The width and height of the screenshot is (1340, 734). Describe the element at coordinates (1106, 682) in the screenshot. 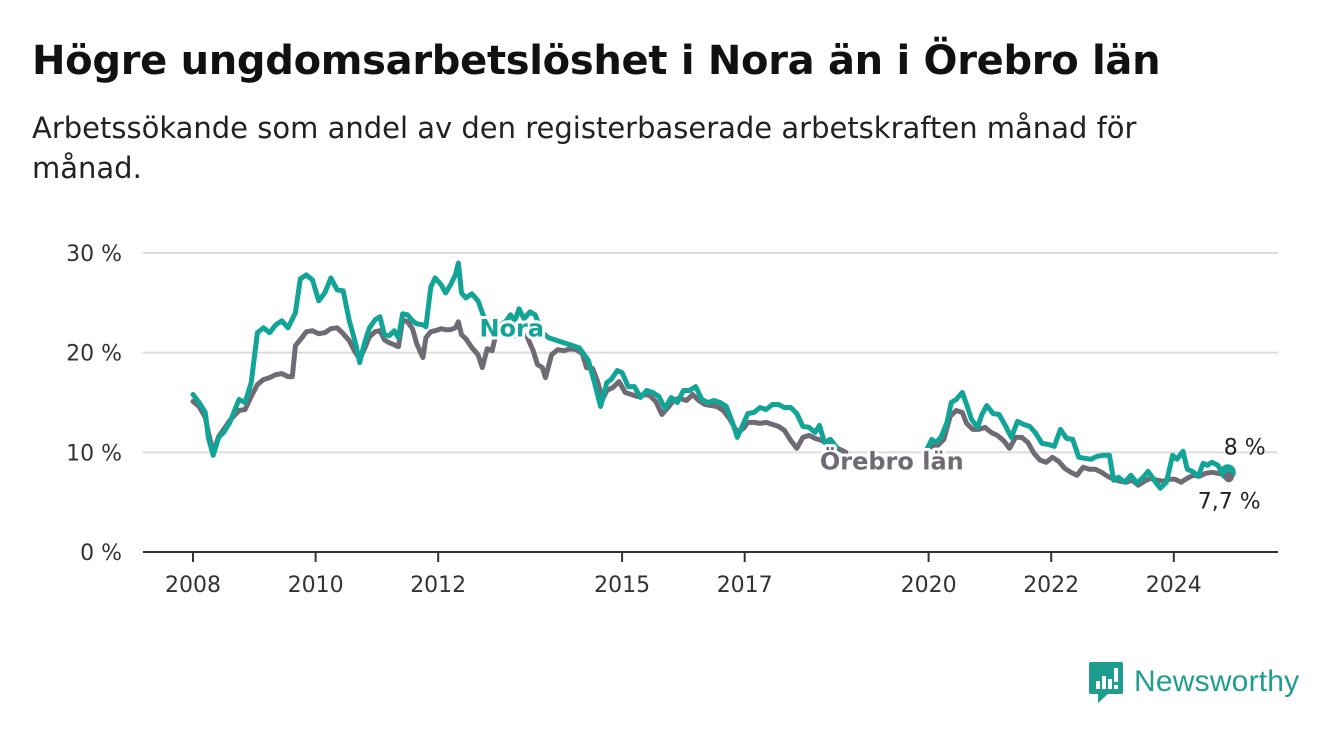

I see `newsworthy-logo-icon` at that location.